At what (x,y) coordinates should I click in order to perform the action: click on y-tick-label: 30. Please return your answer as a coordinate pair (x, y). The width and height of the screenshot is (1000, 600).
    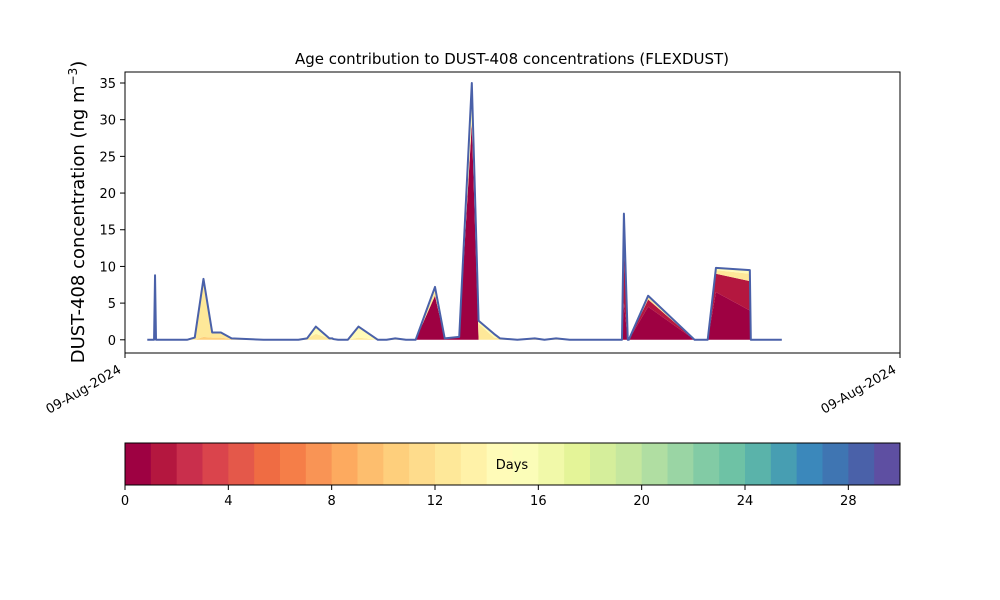
    Looking at the image, I should click on (107, 121).